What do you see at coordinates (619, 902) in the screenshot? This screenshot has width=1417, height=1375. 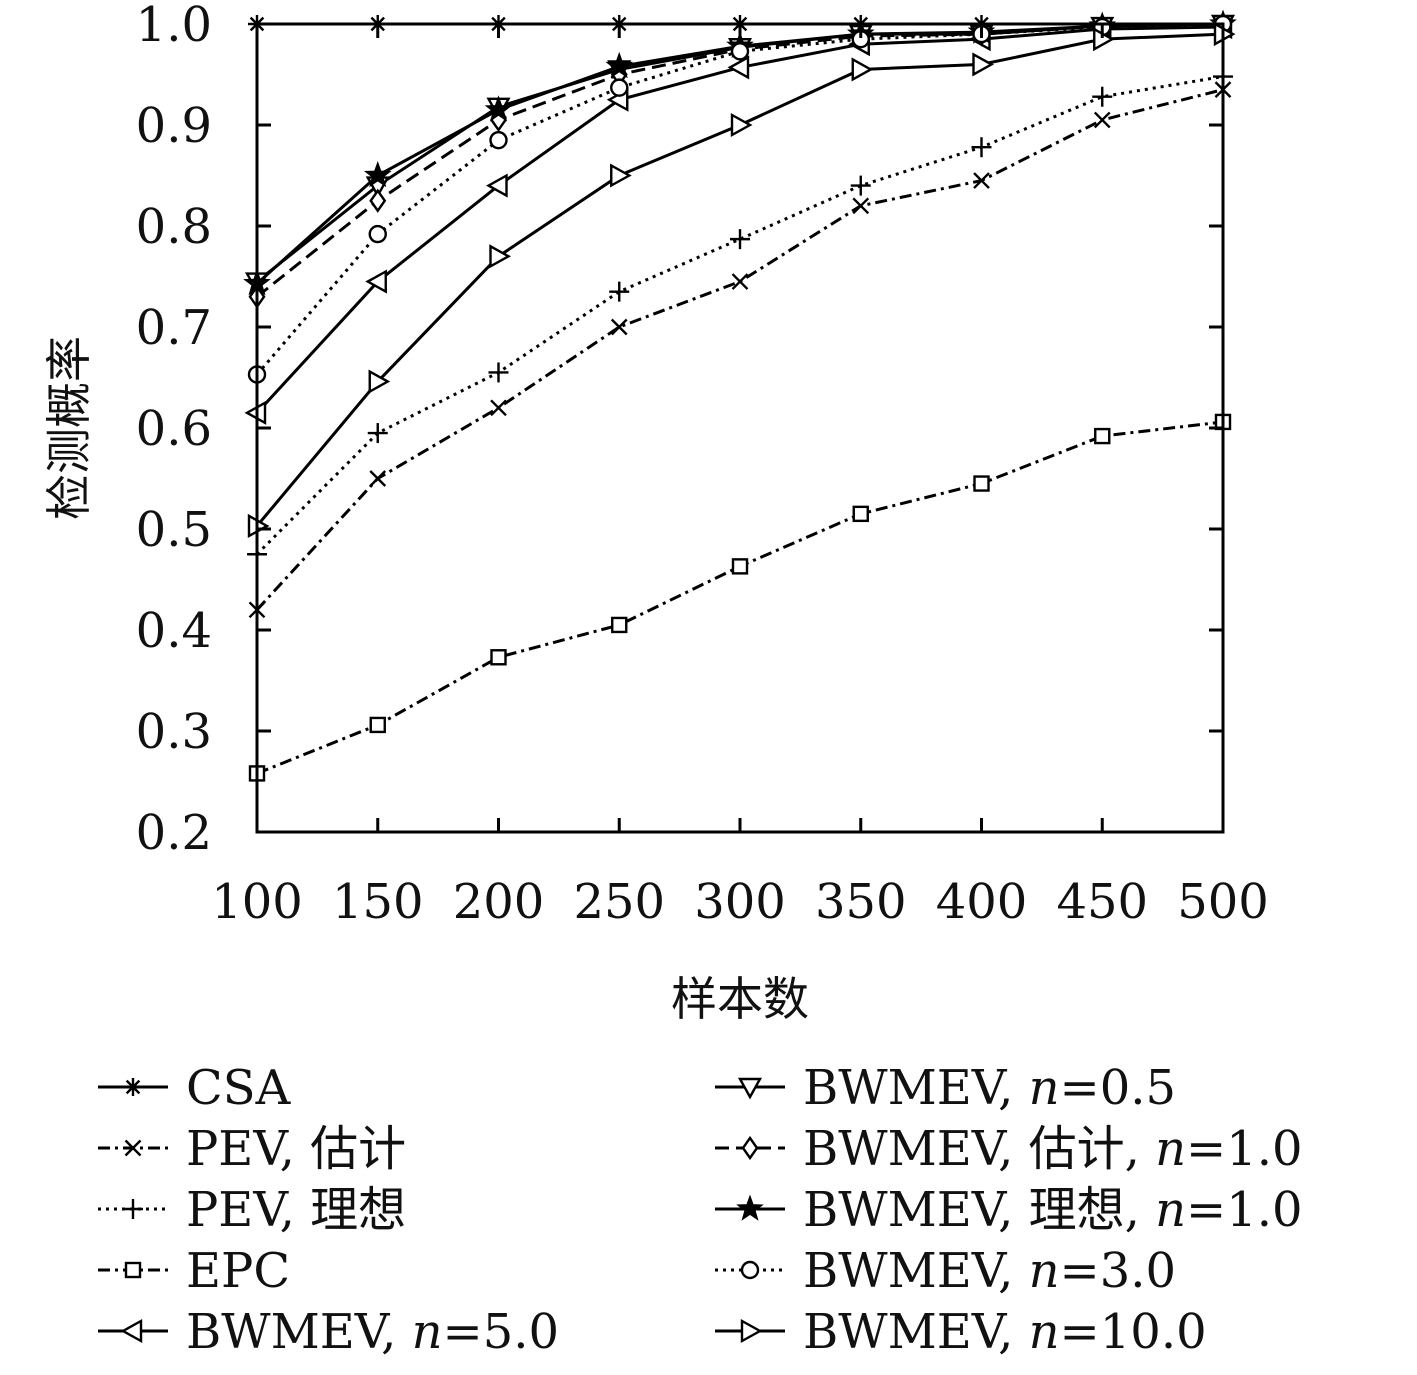 I see `x-tick-label: 250` at bounding box center [619, 902].